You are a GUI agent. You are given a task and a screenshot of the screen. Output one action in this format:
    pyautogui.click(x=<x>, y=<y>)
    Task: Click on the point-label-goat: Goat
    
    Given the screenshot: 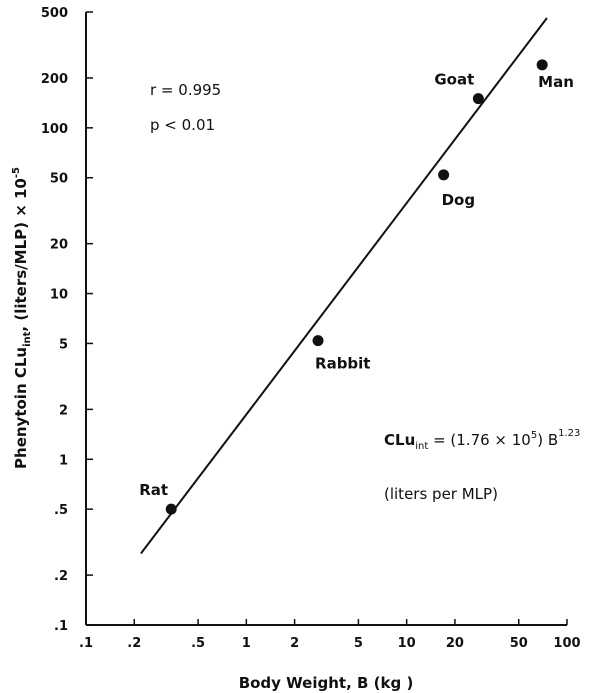 What is the action you would take?
    pyautogui.click(x=454, y=80)
    